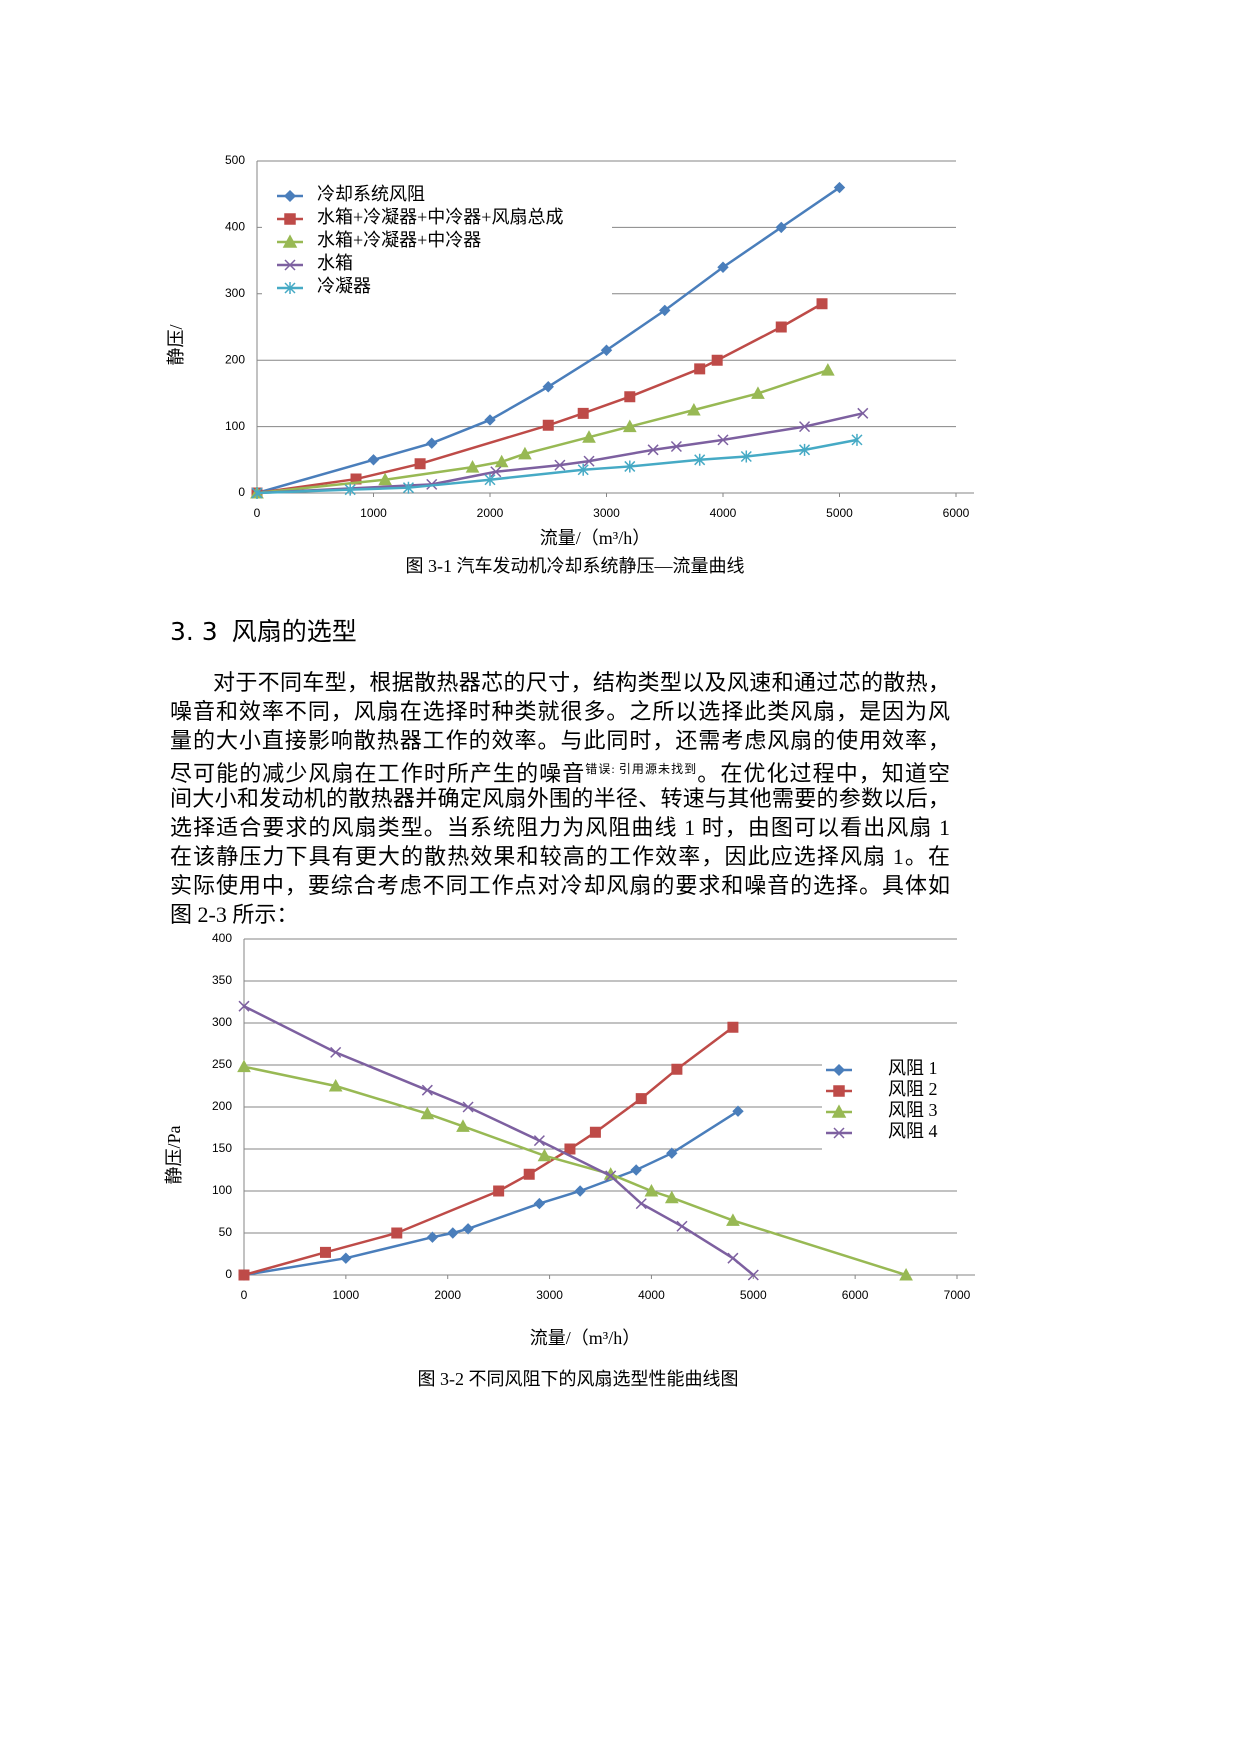 This screenshot has height=1754, width=1240. I want to click on x-tick-label: 4000, so click(651, 1295).